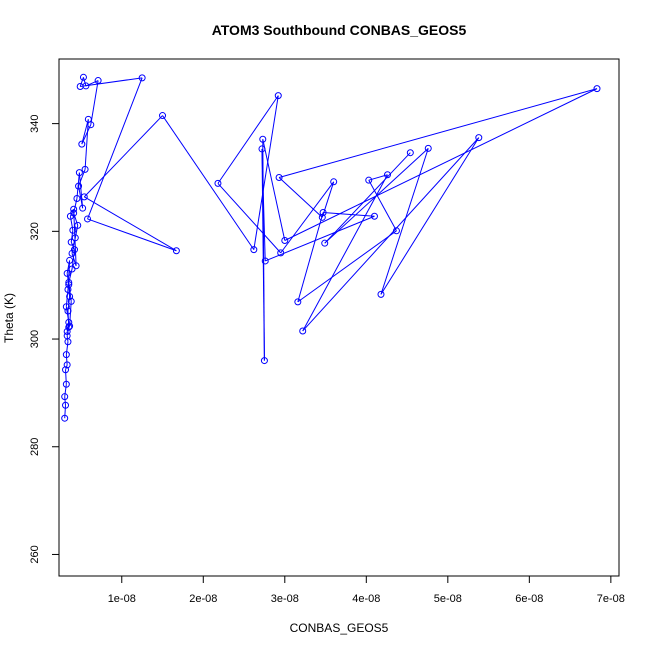 Image resolution: width=650 pixels, height=650 pixels. Describe the element at coordinates (35, 339) in the screenshot. I see `y-tick-label: 300` at that location.